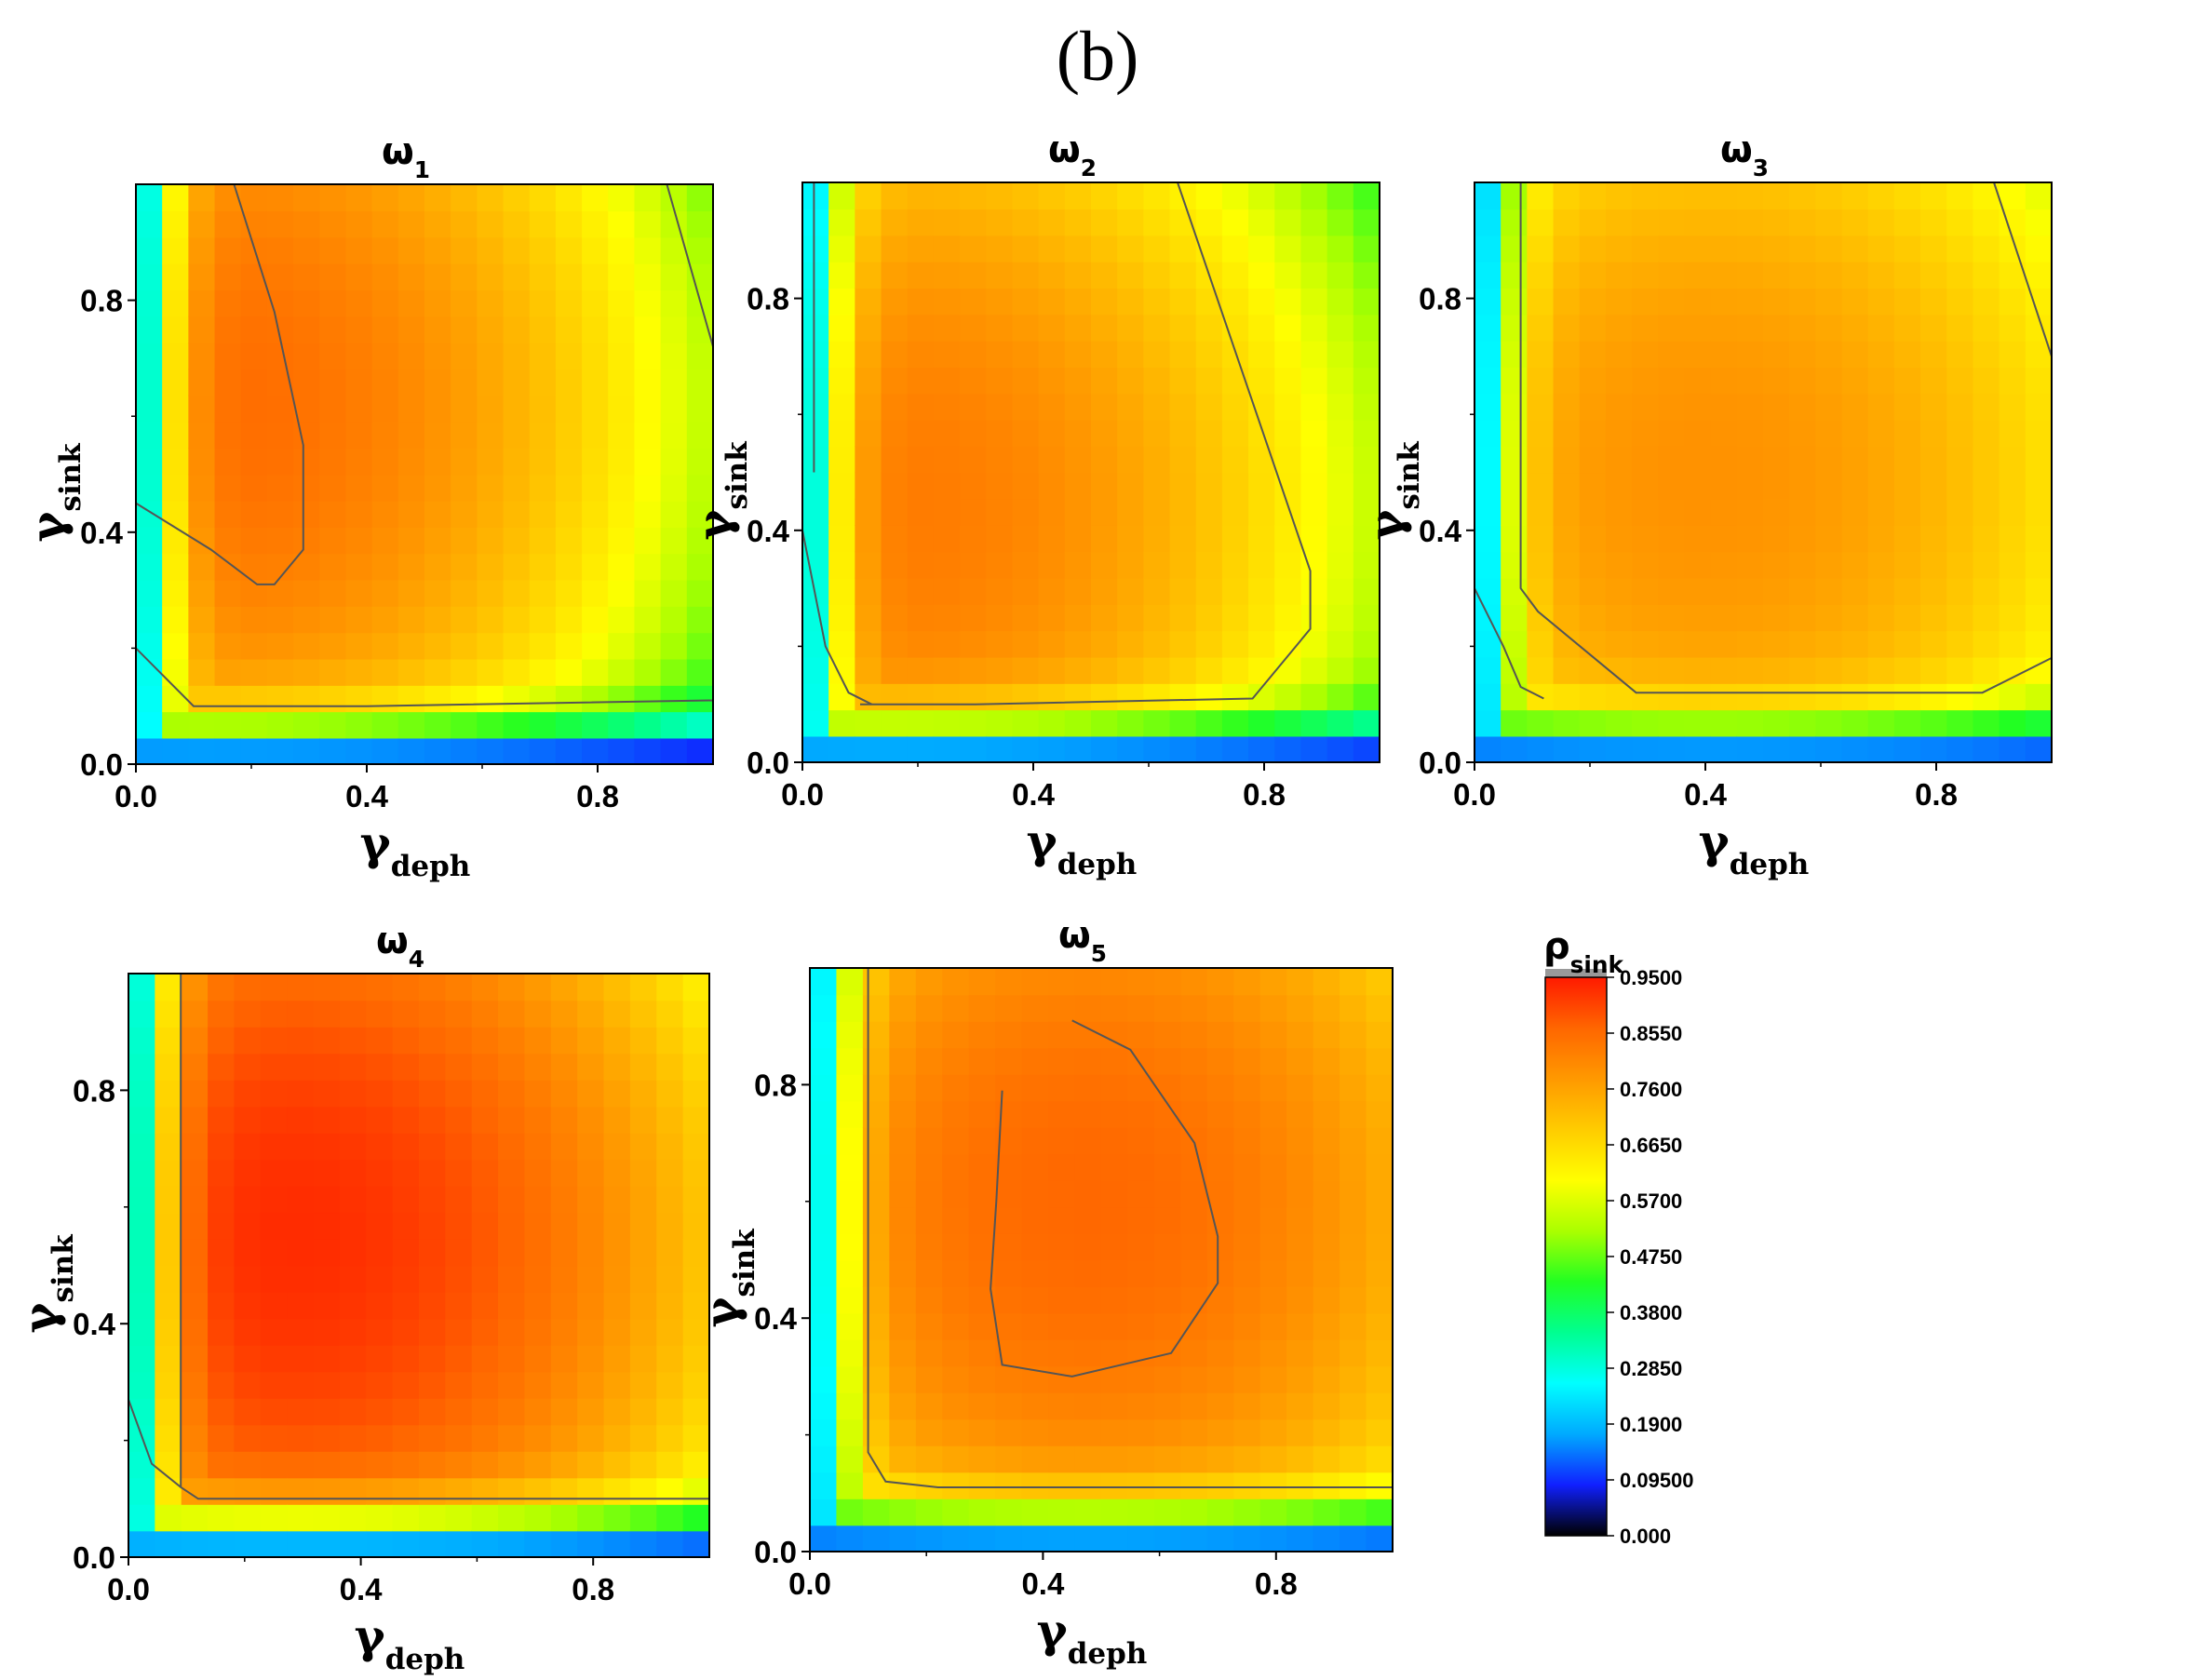 This screenshot has width=2195, height=1680. Describe the element at coordinates (1097, 864) in the screenshot. I see `x-axis-label-subscript: deph` at that location.